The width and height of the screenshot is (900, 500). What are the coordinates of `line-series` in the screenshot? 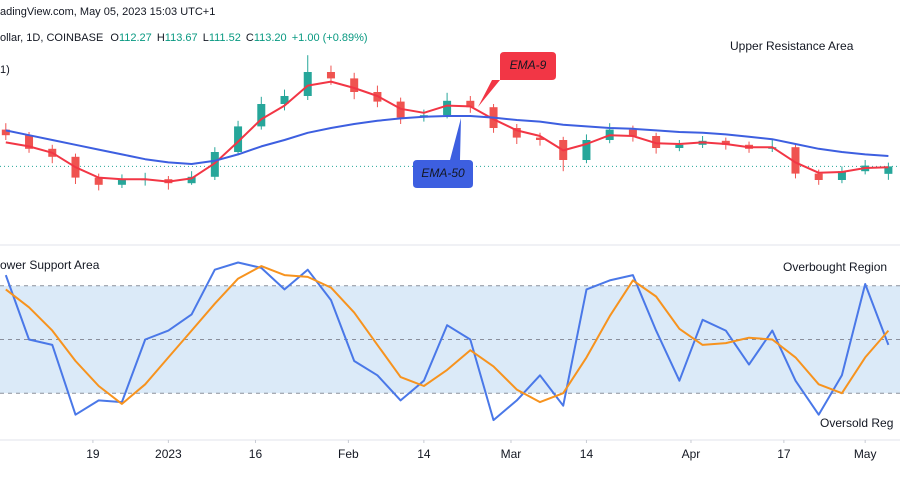 It's located at (447, 140).